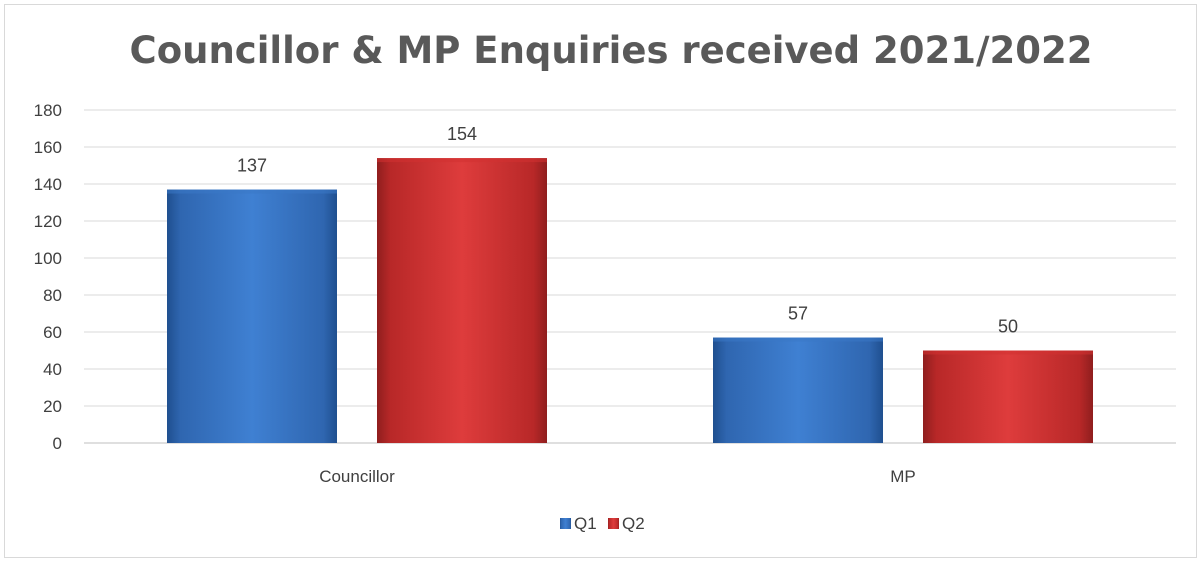 The height and width of the screenshot is (562, 1203). What do you see at coordinates (48, 184) in the screenshot?
I see `y-tick-label: 140` at bounding box center [48, 184].